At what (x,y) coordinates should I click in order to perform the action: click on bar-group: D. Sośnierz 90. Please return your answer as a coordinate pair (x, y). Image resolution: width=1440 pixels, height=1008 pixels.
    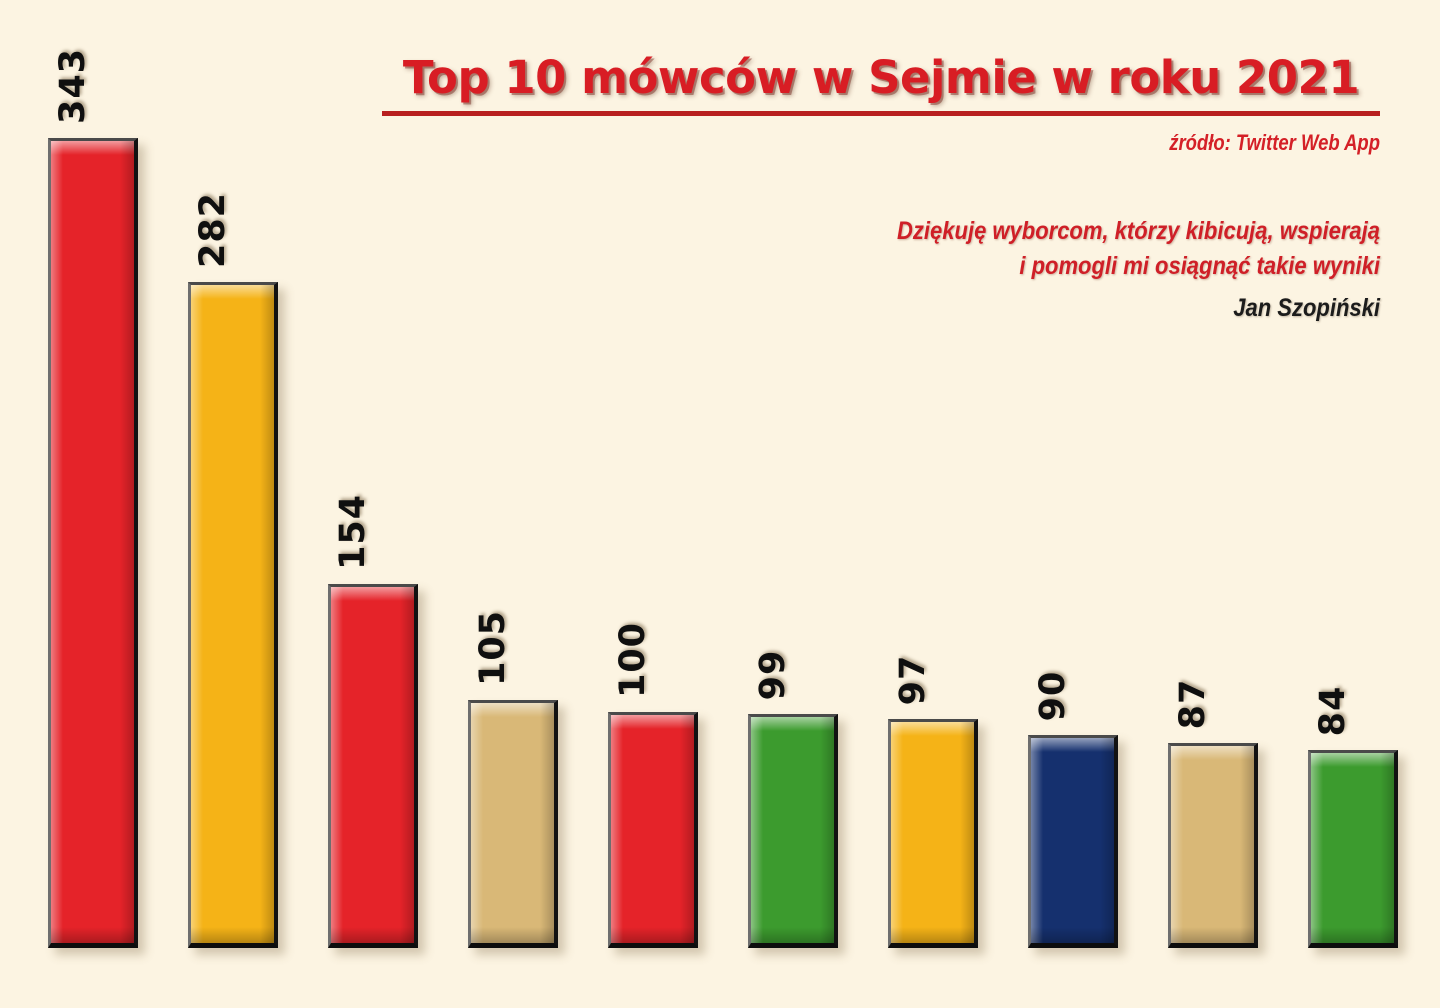
    Looking at the image, I should click on (1073, 776).